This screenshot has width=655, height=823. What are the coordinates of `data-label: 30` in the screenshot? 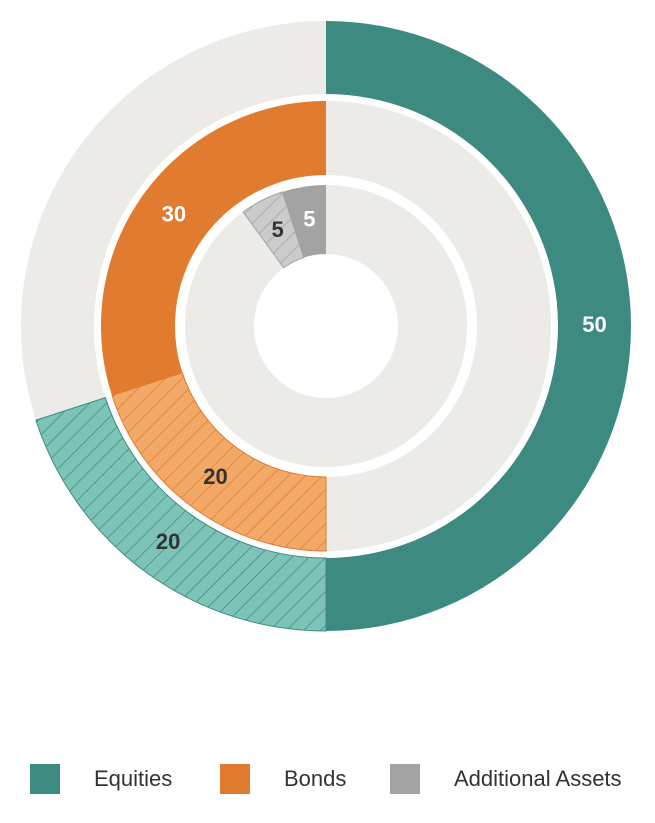 It's located at (174, 213).